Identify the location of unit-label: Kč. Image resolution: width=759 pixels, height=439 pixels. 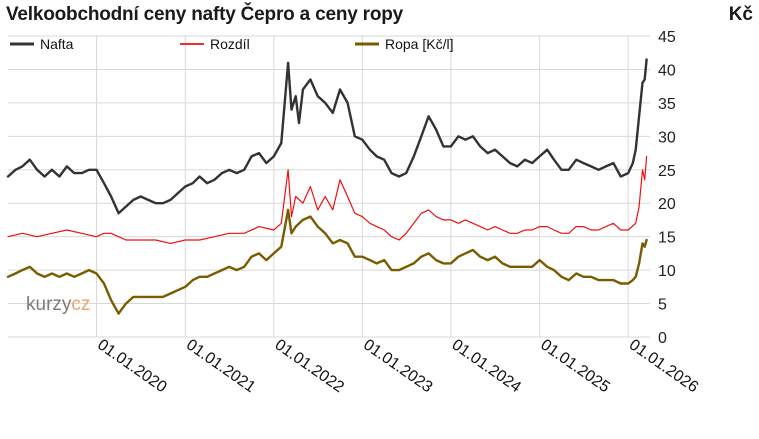
(740, 14).